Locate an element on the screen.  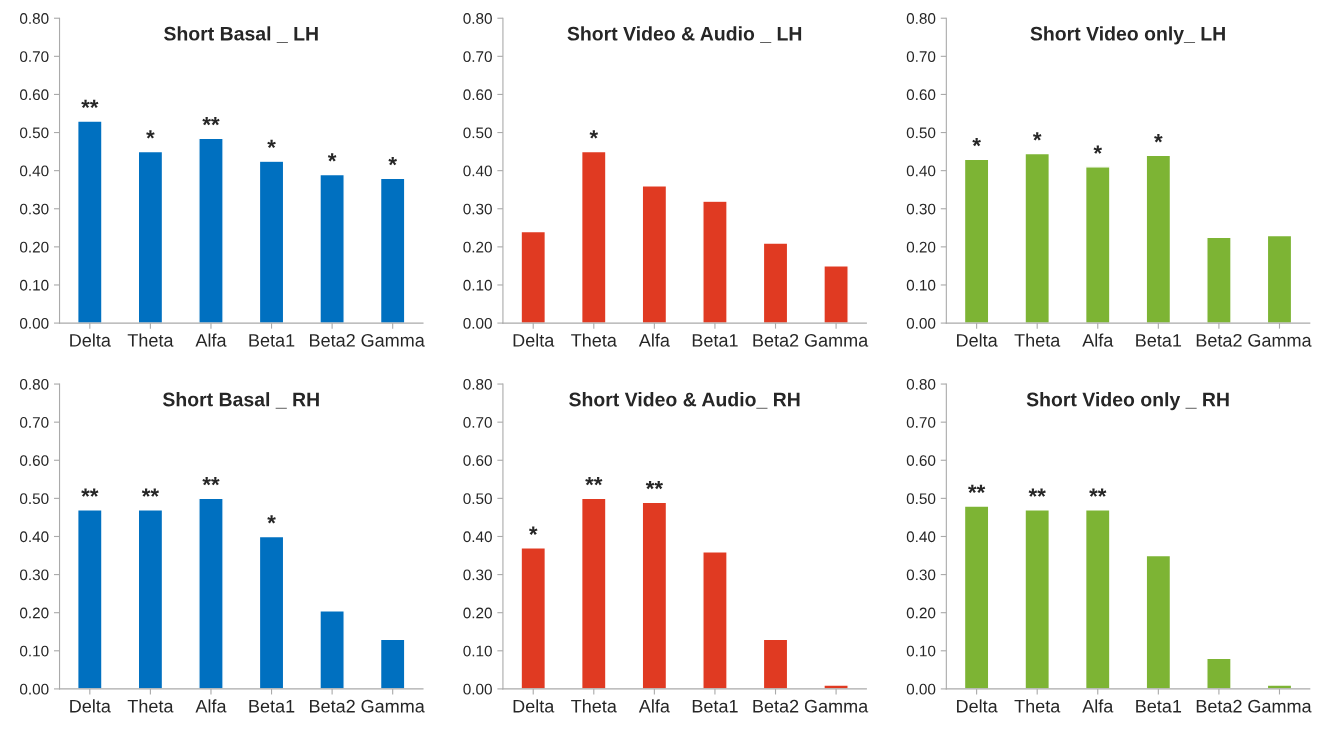
chart-title: Short Video & Audio _ LH is located at coordinates (684, 34).